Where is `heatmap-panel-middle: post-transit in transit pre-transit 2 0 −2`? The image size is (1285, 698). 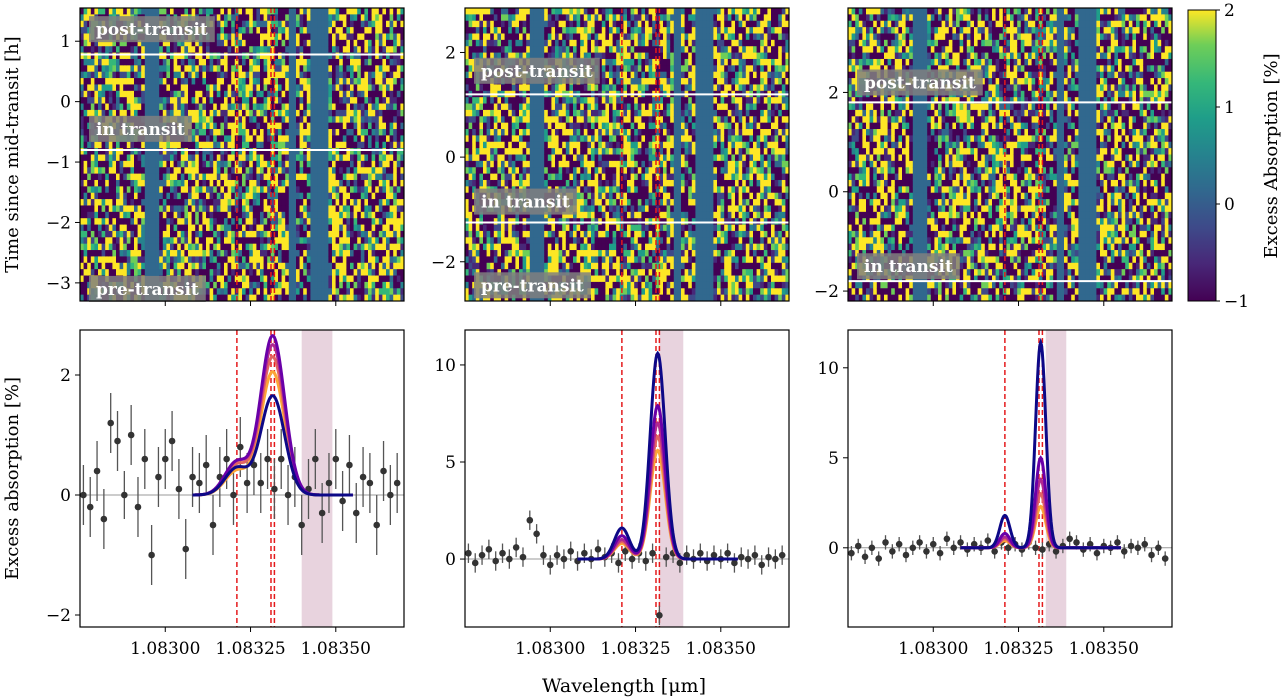
heatmap-panel-middle: post-transit in transit pre-transit 2 0 −2 is located at coordinates (610, 156).